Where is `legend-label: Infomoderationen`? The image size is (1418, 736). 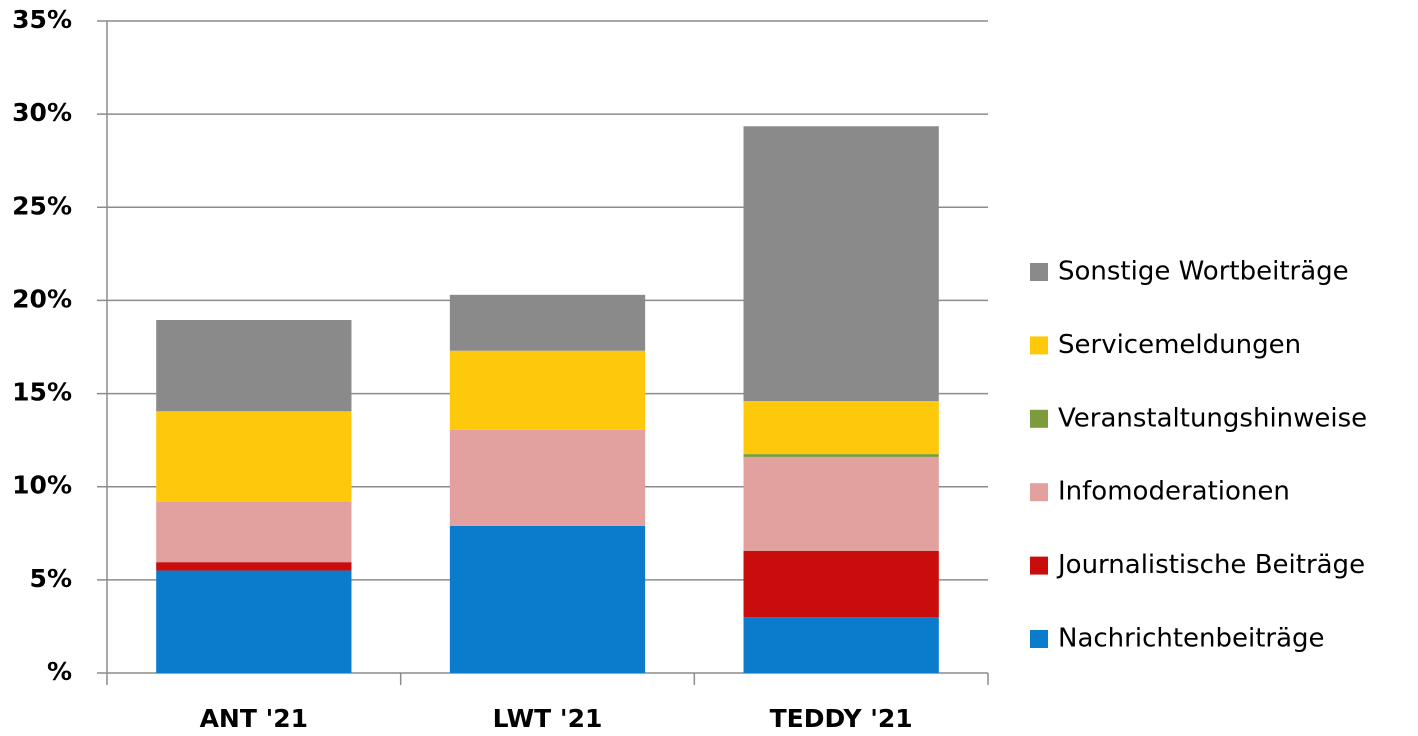 legend-label: Infomoderationen is located at coordinates (1174, 492).